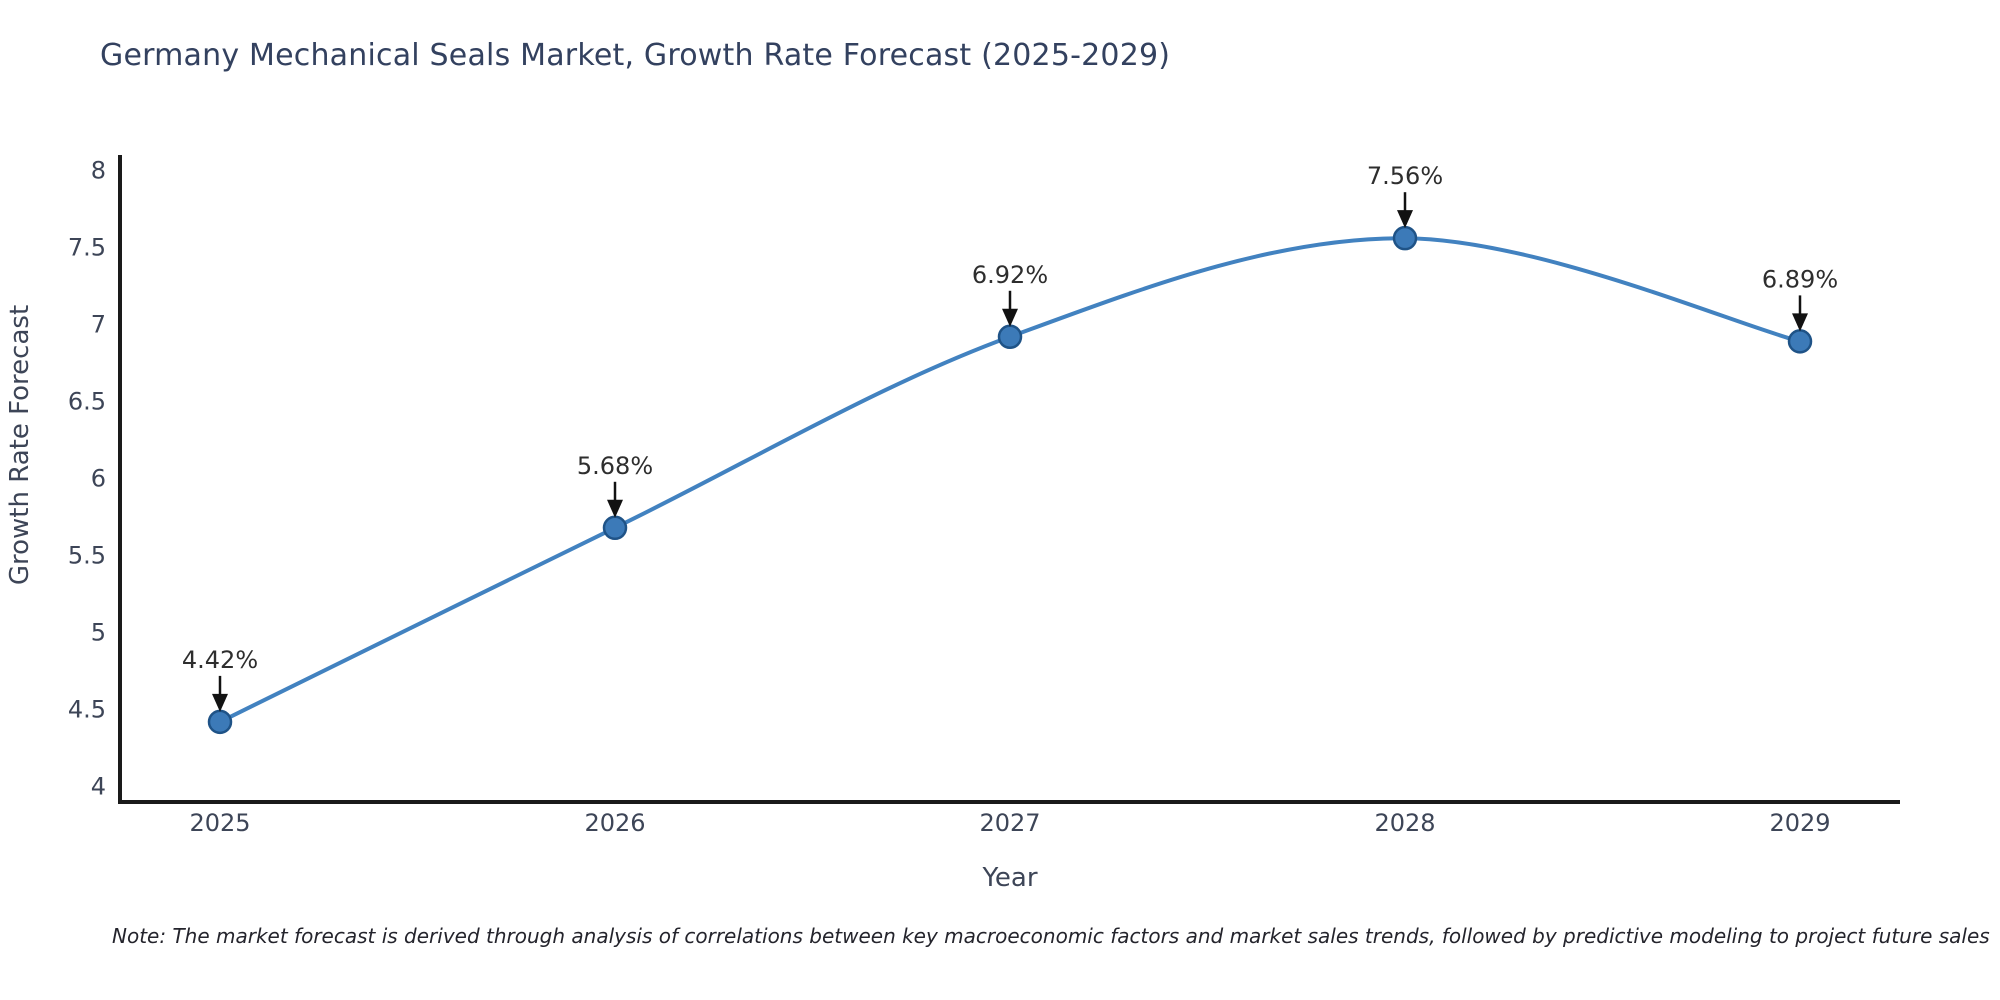 Image resolution: width=2000 pixels, height=1000 pixels. I want to click on y-tick-label: 5.5, so click(87, 556).